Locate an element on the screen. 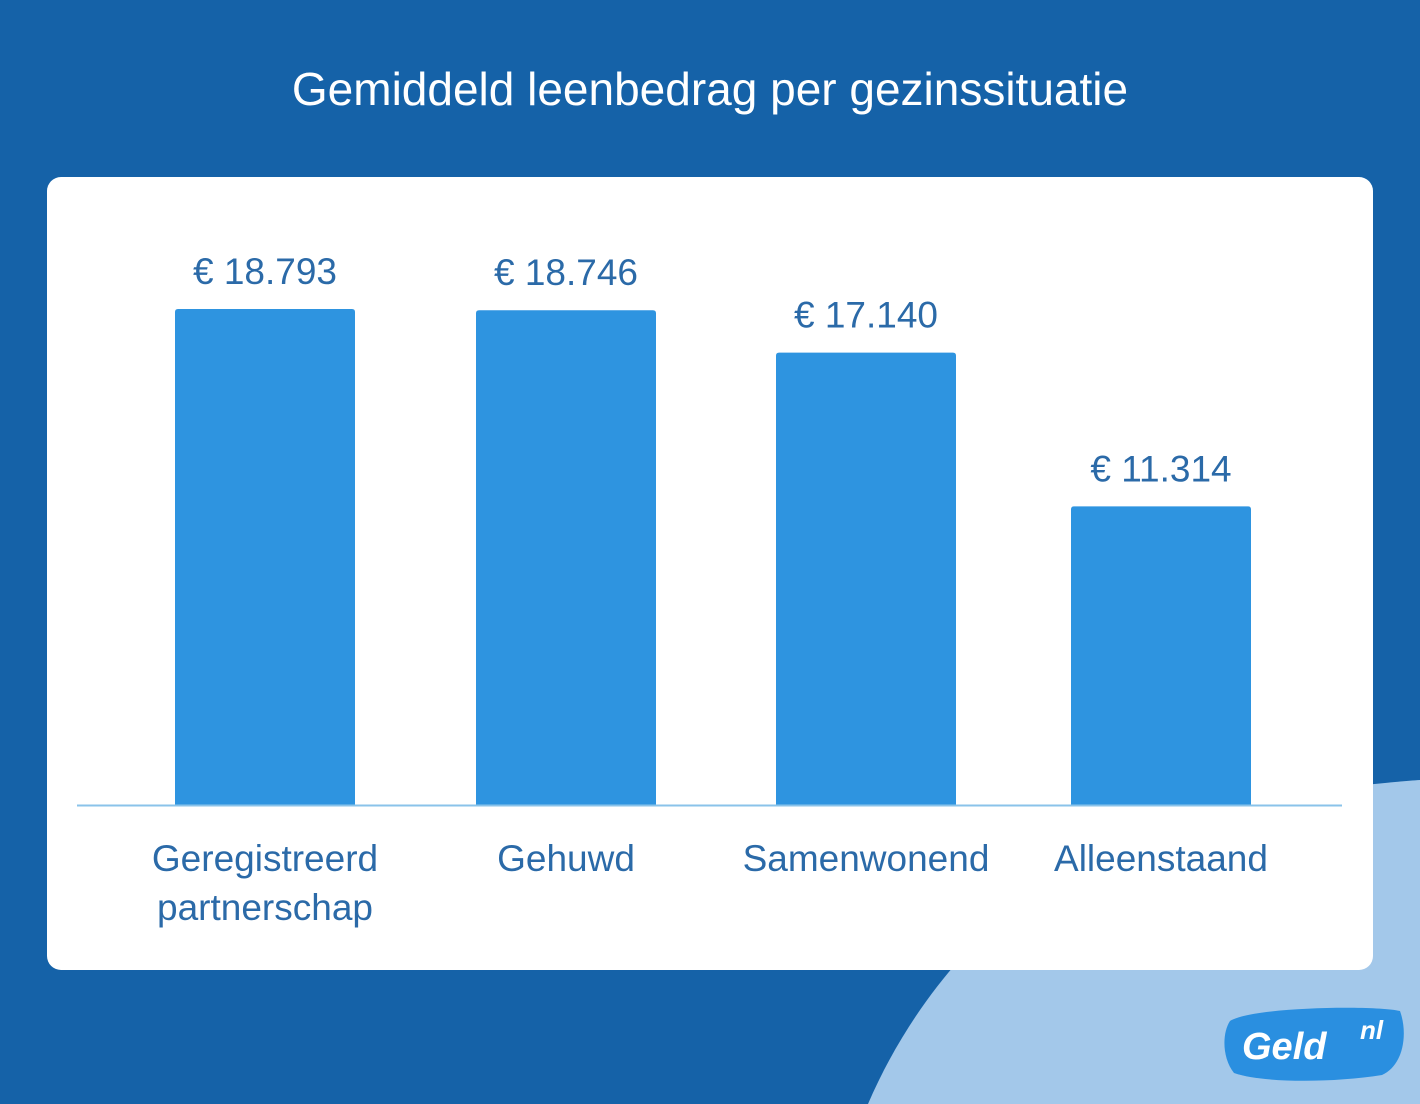  category-label-1: Gehuwd is located at coordinates (566, 858).